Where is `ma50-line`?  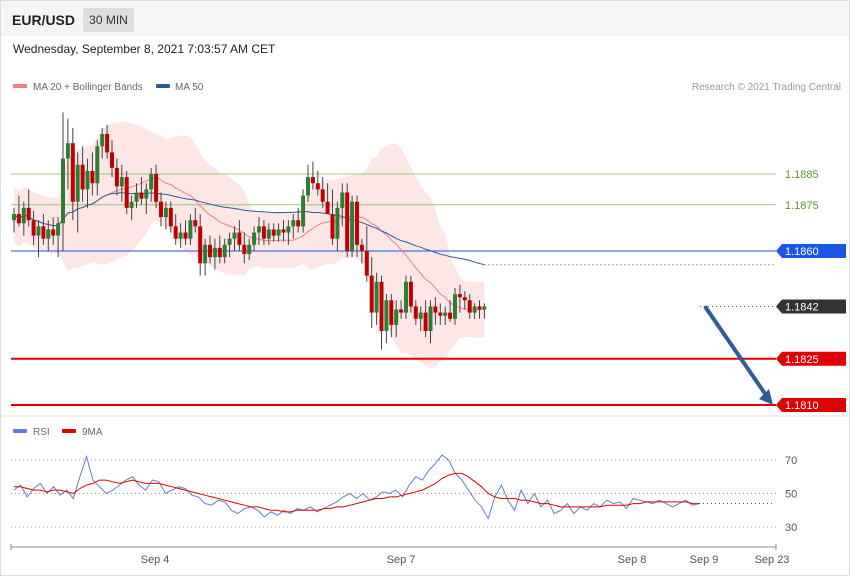
ma50-line is located at coordinates (249, 229).